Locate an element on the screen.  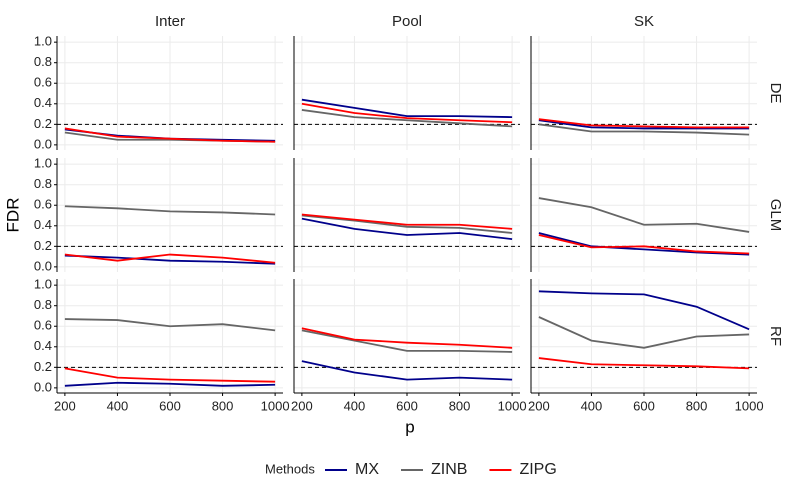
x-axis-label: p is located at coordinates (409, 426).